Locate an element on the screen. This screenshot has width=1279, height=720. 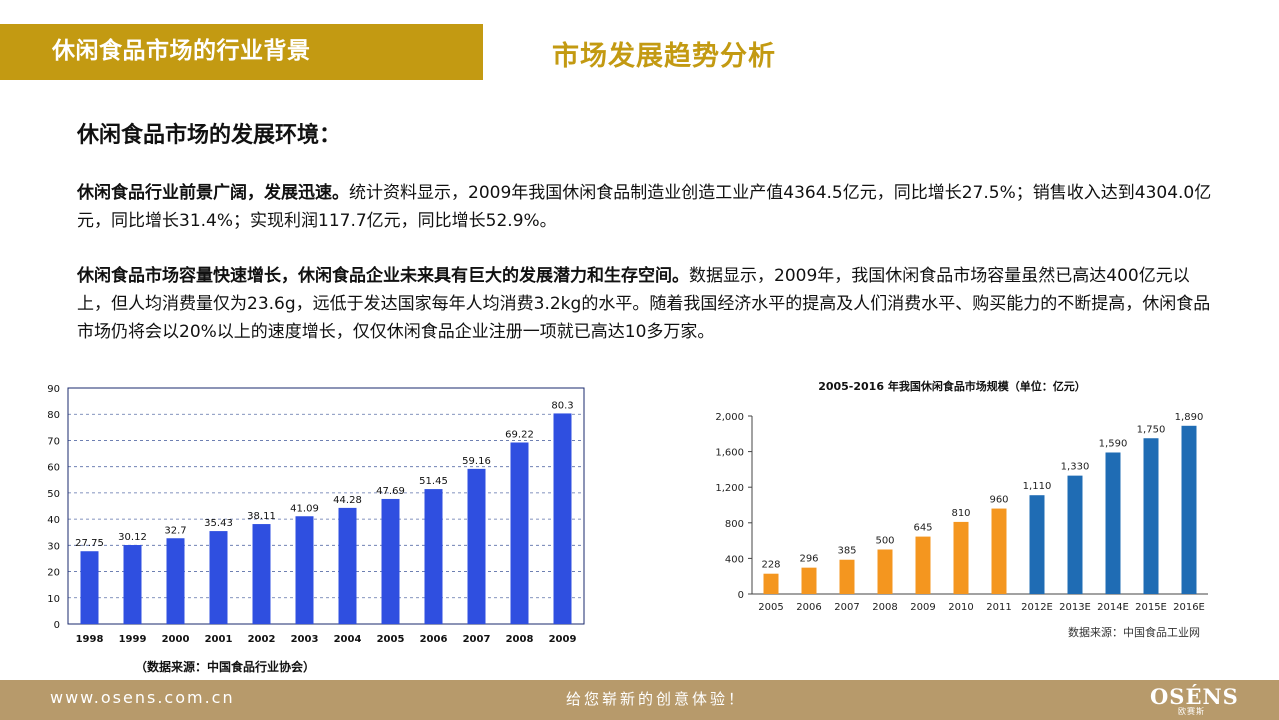
footer-url: www.osens.com.cn is located at coordinates (142, 697).